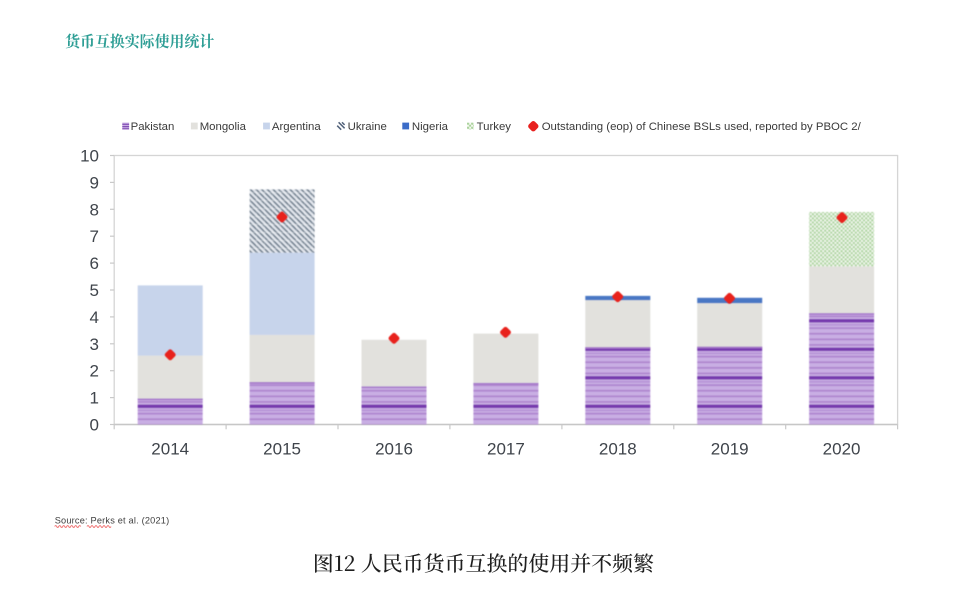  Describe the element at coordinates (367, 127) in the screenshot. I see `svg-text: Ukraine` at that location.